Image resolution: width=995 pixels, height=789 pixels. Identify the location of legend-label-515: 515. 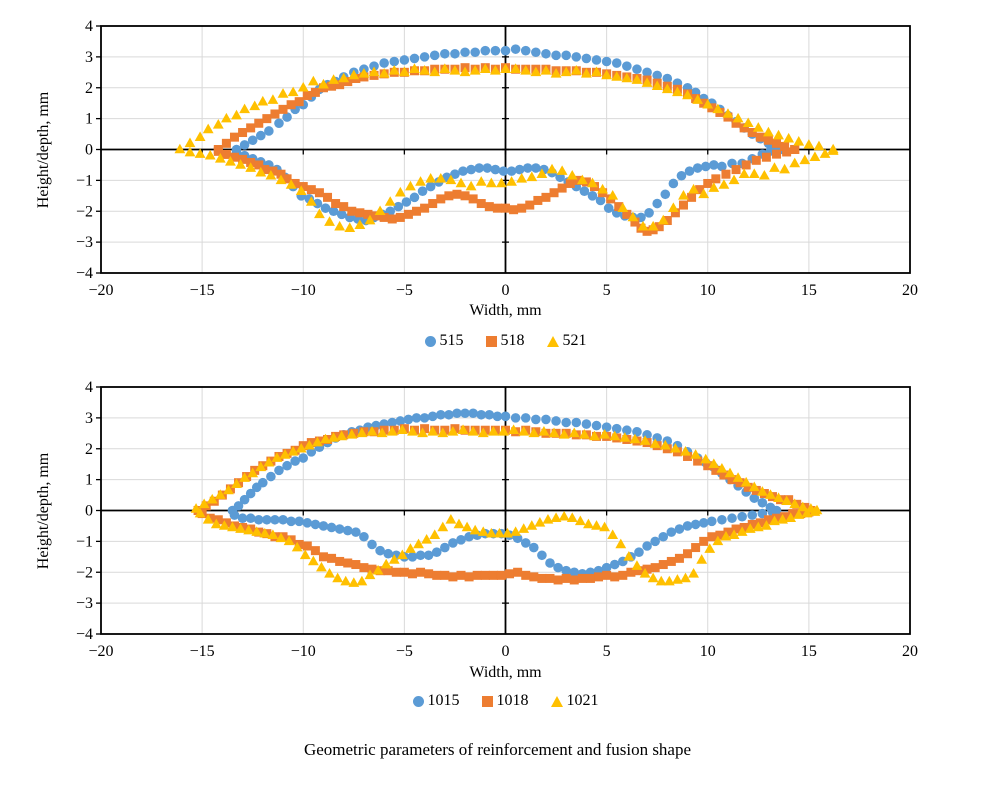
(451, 340).